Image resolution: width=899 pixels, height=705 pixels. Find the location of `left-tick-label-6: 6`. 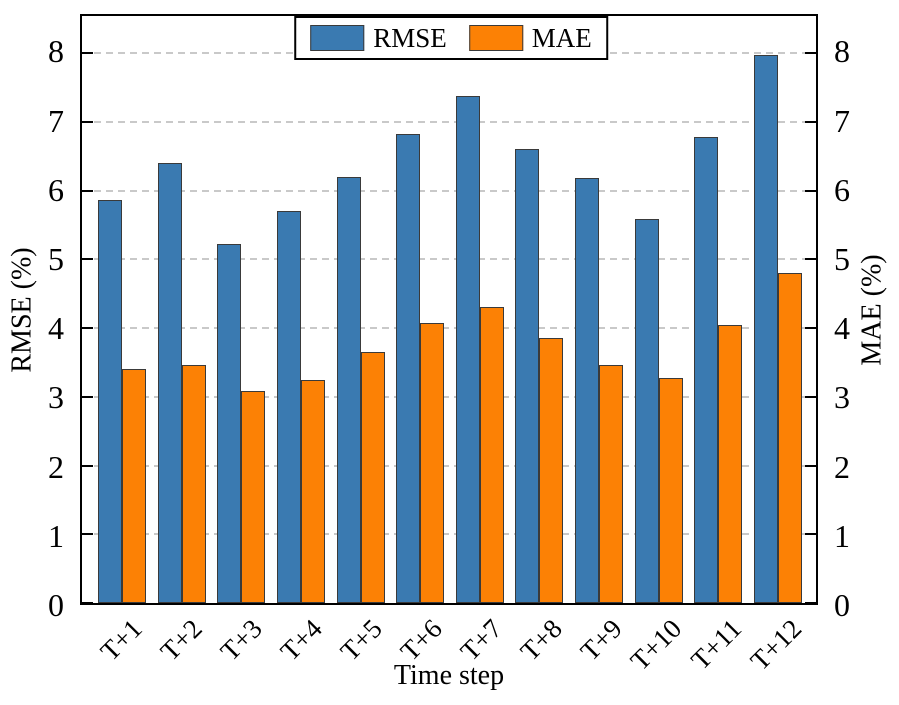

left-tick-label-6: 6 is located at coordinates (56, 189).